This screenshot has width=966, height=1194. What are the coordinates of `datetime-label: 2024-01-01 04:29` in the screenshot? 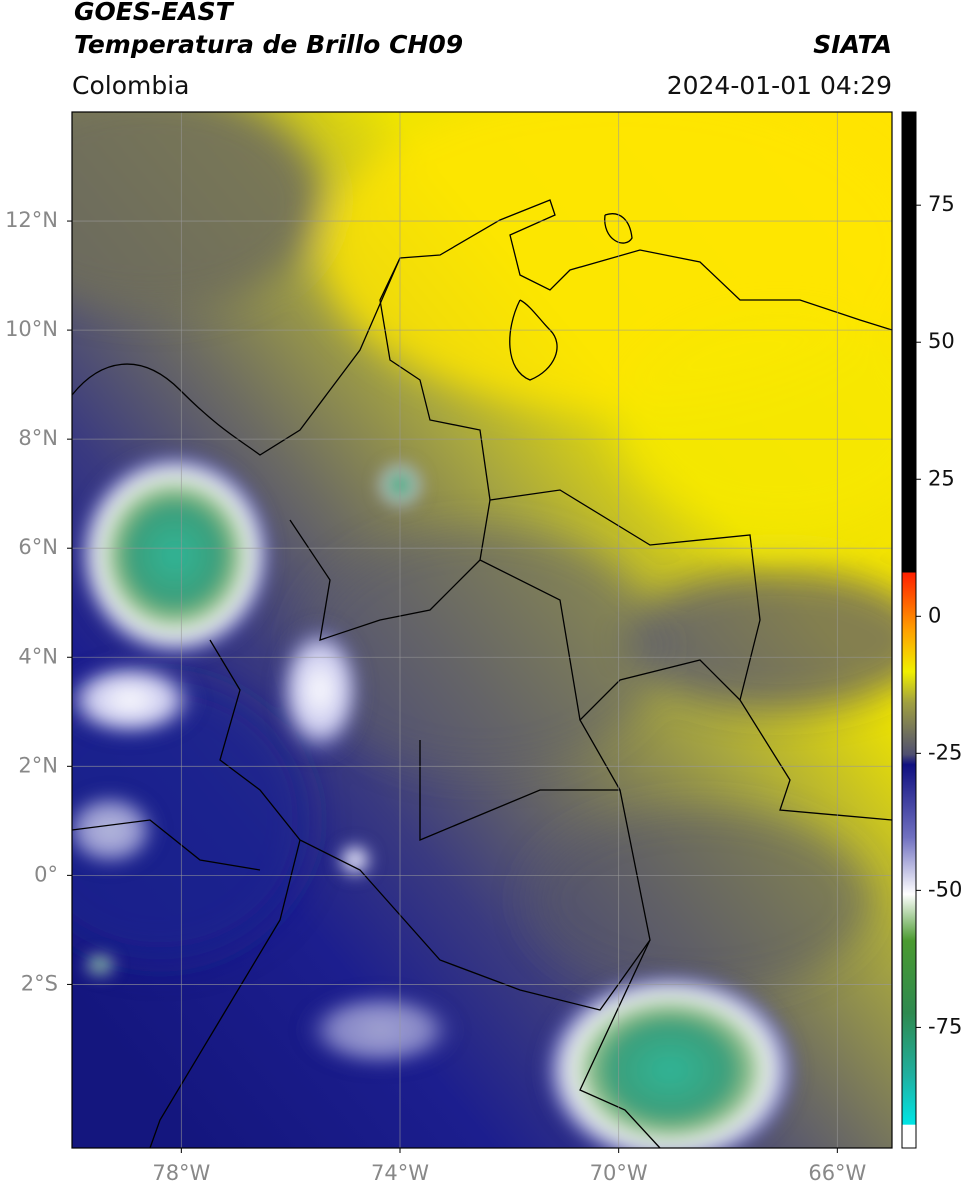 It's located at (779, 85).